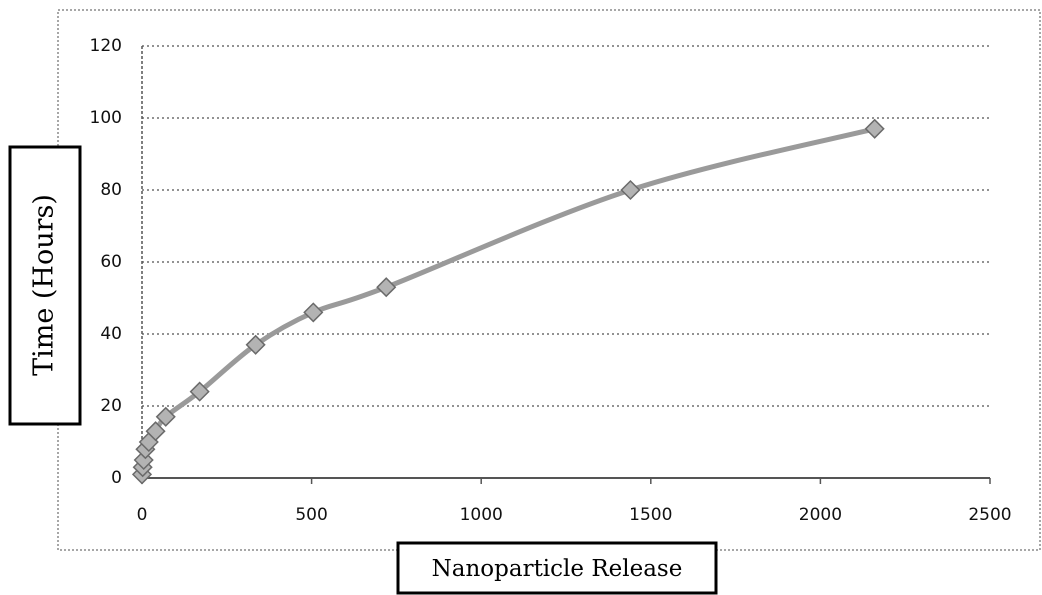 The height and width of the screenshot is (595, 1042). Describe the element at coordinates (106, 46) in the screenshot. I see `y-tick-label: 120` at that location.